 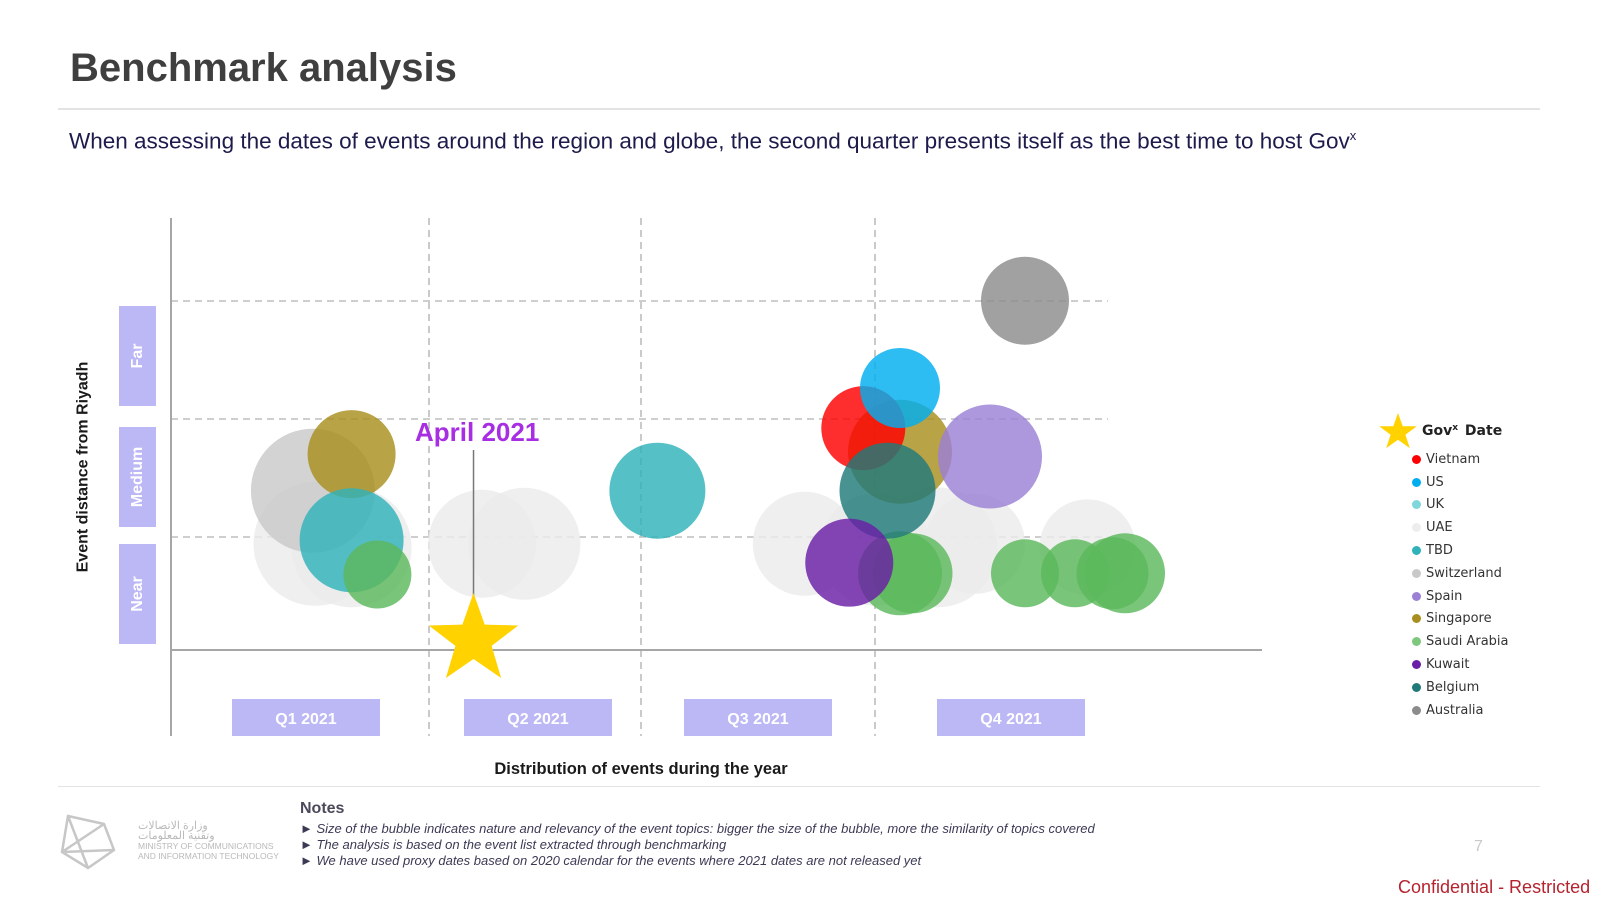 I want to click on title-divider, so click(x=799, y=109).